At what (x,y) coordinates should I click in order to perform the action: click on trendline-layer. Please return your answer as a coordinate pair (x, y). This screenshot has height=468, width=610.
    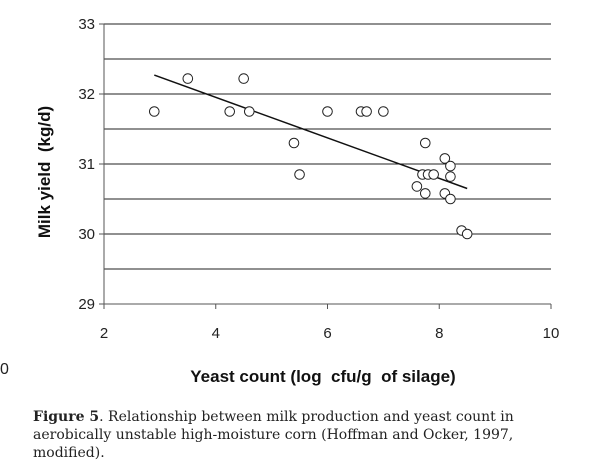
    Looking at the image, I should click on (311, 132).